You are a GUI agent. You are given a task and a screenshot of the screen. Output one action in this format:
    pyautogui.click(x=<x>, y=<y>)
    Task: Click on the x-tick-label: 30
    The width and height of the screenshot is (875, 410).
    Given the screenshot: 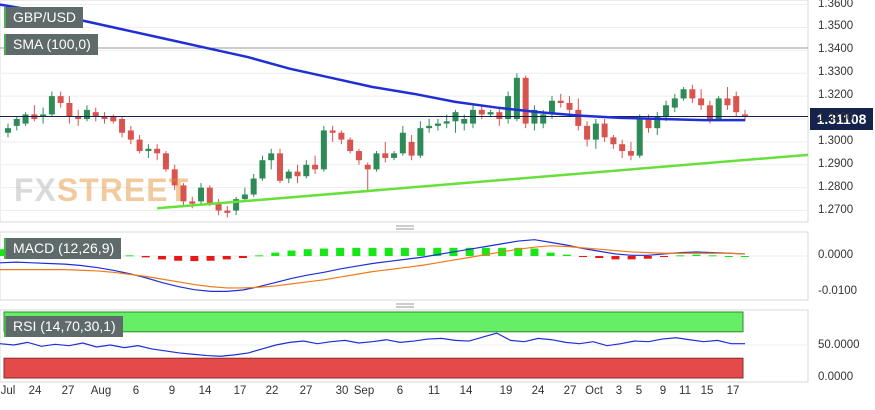 What is the action you would take?
    pyautogui.click(x=342, y=391)
    